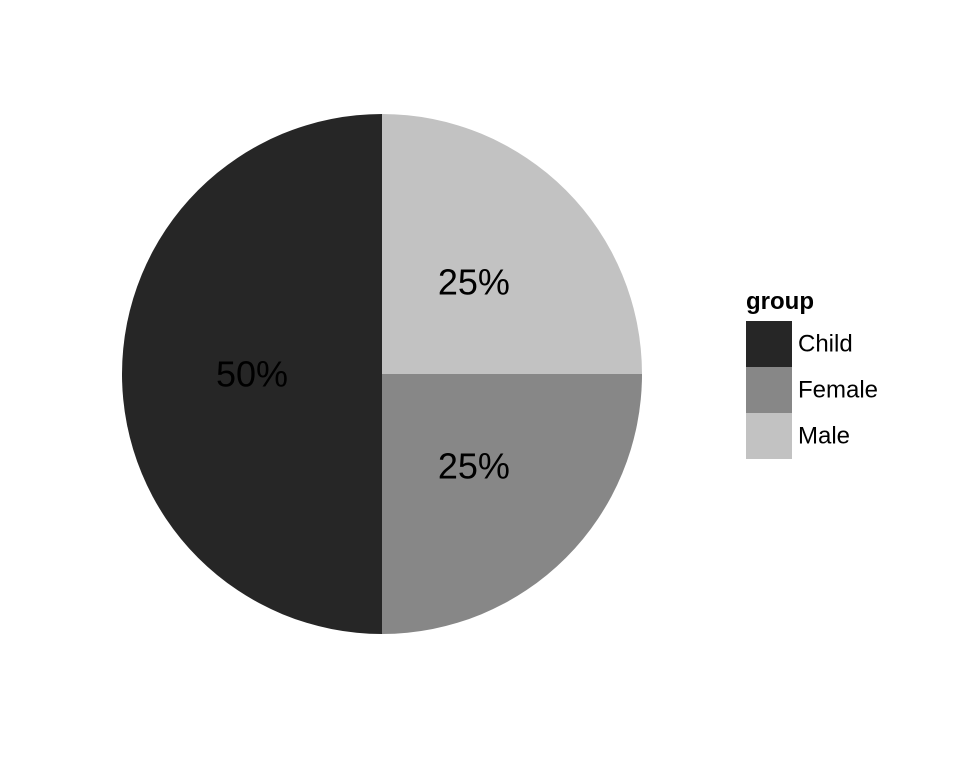 The width and height of the screenshot is (960, 768). Describe the element at coordinates (780, 301) in the screenshot. I see `legend-title: group` at that location.